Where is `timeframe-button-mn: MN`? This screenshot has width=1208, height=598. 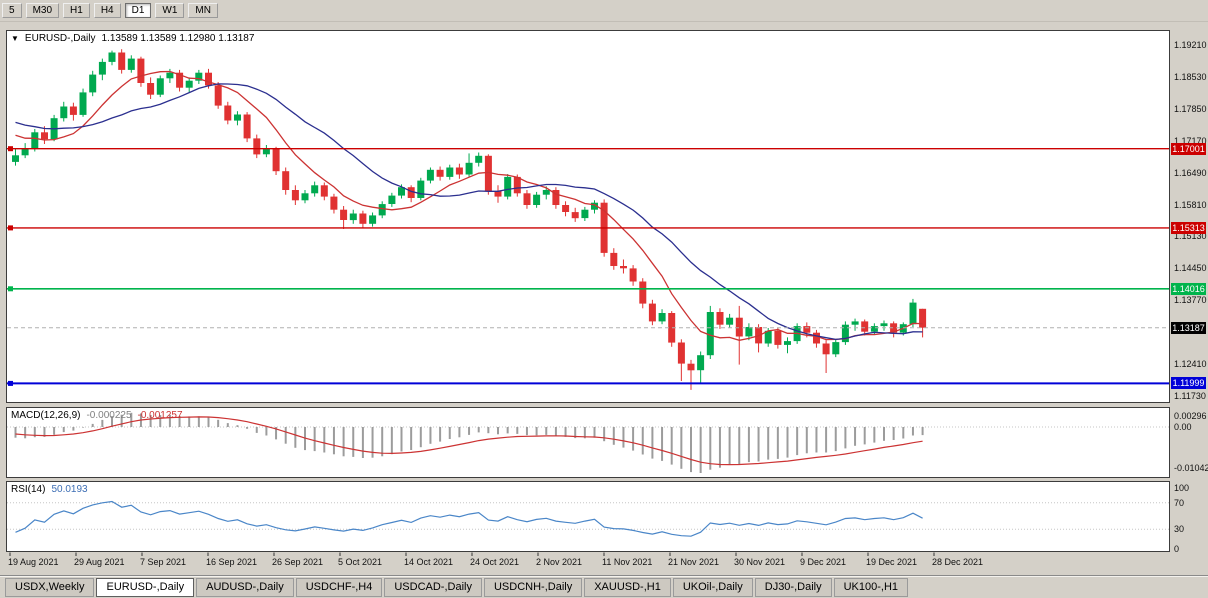
timeframe-button-mn: MN is located at coordinates (203, 10).